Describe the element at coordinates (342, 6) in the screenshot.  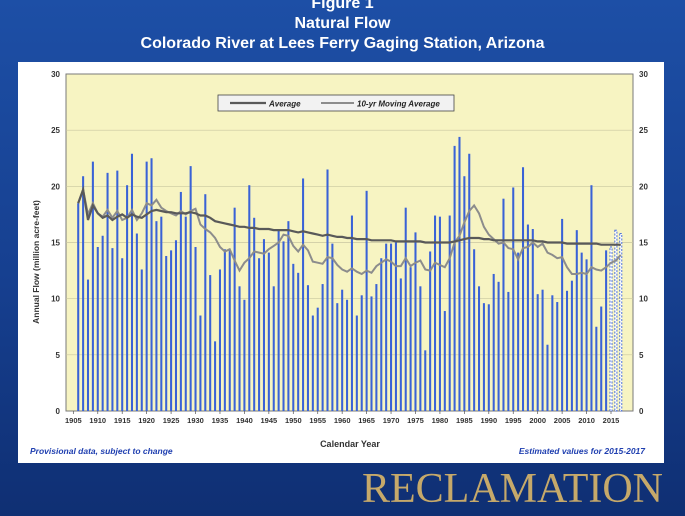
I see `figure-label: Figure 1` at that location.